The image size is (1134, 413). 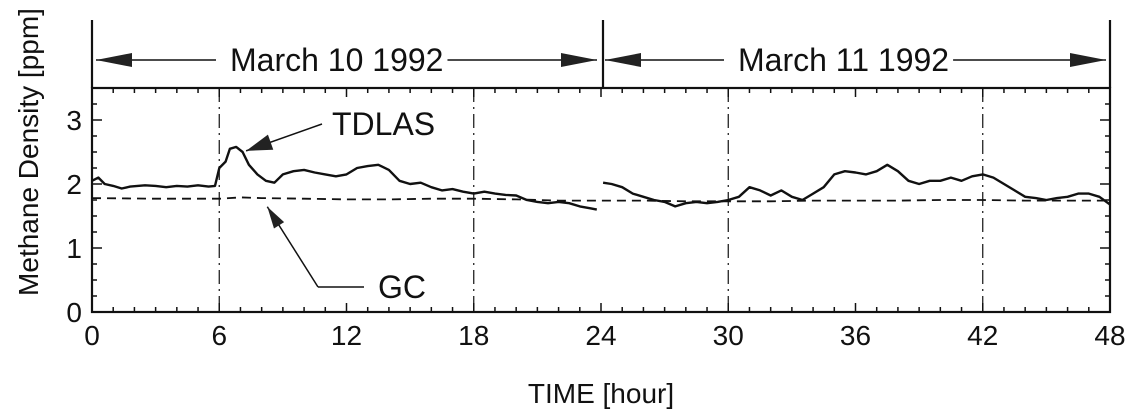 I want to click on x-tick-label-48: 48, so click(x=1109, y=335).